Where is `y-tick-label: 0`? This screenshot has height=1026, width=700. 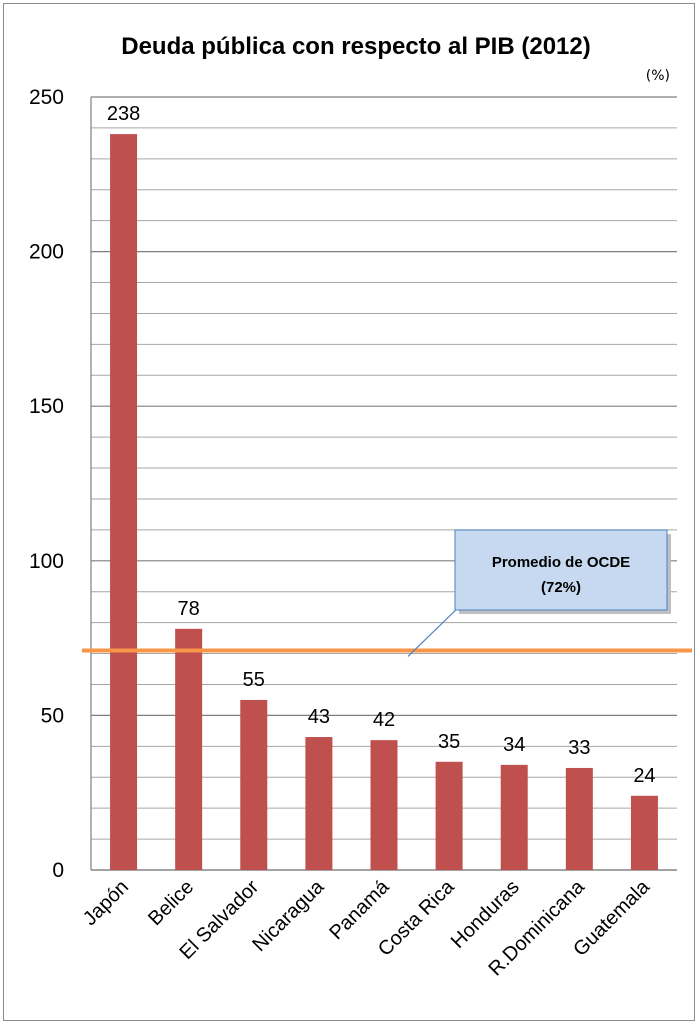 y-tick-label: 0 is located at coordinates (58, 870).